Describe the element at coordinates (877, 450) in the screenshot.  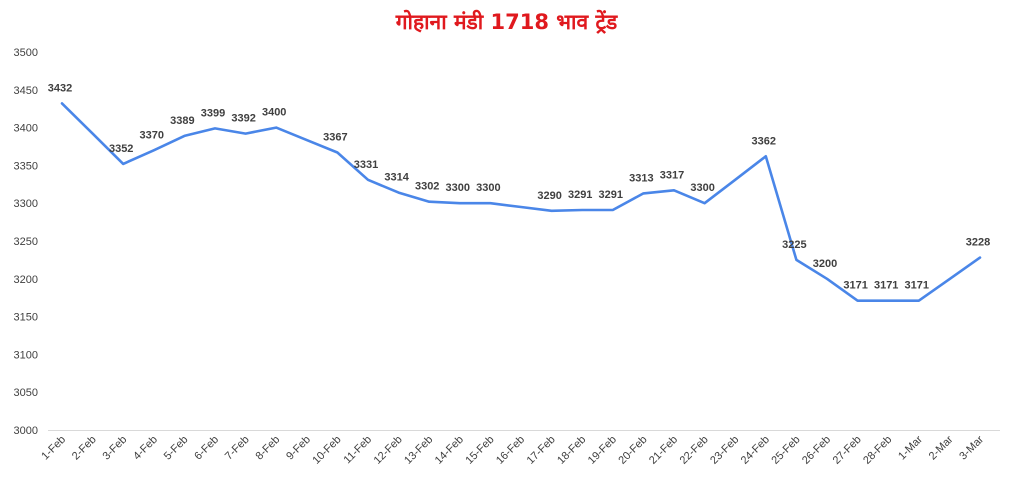
I see `x-tick-label: 28-Feb` at that location.